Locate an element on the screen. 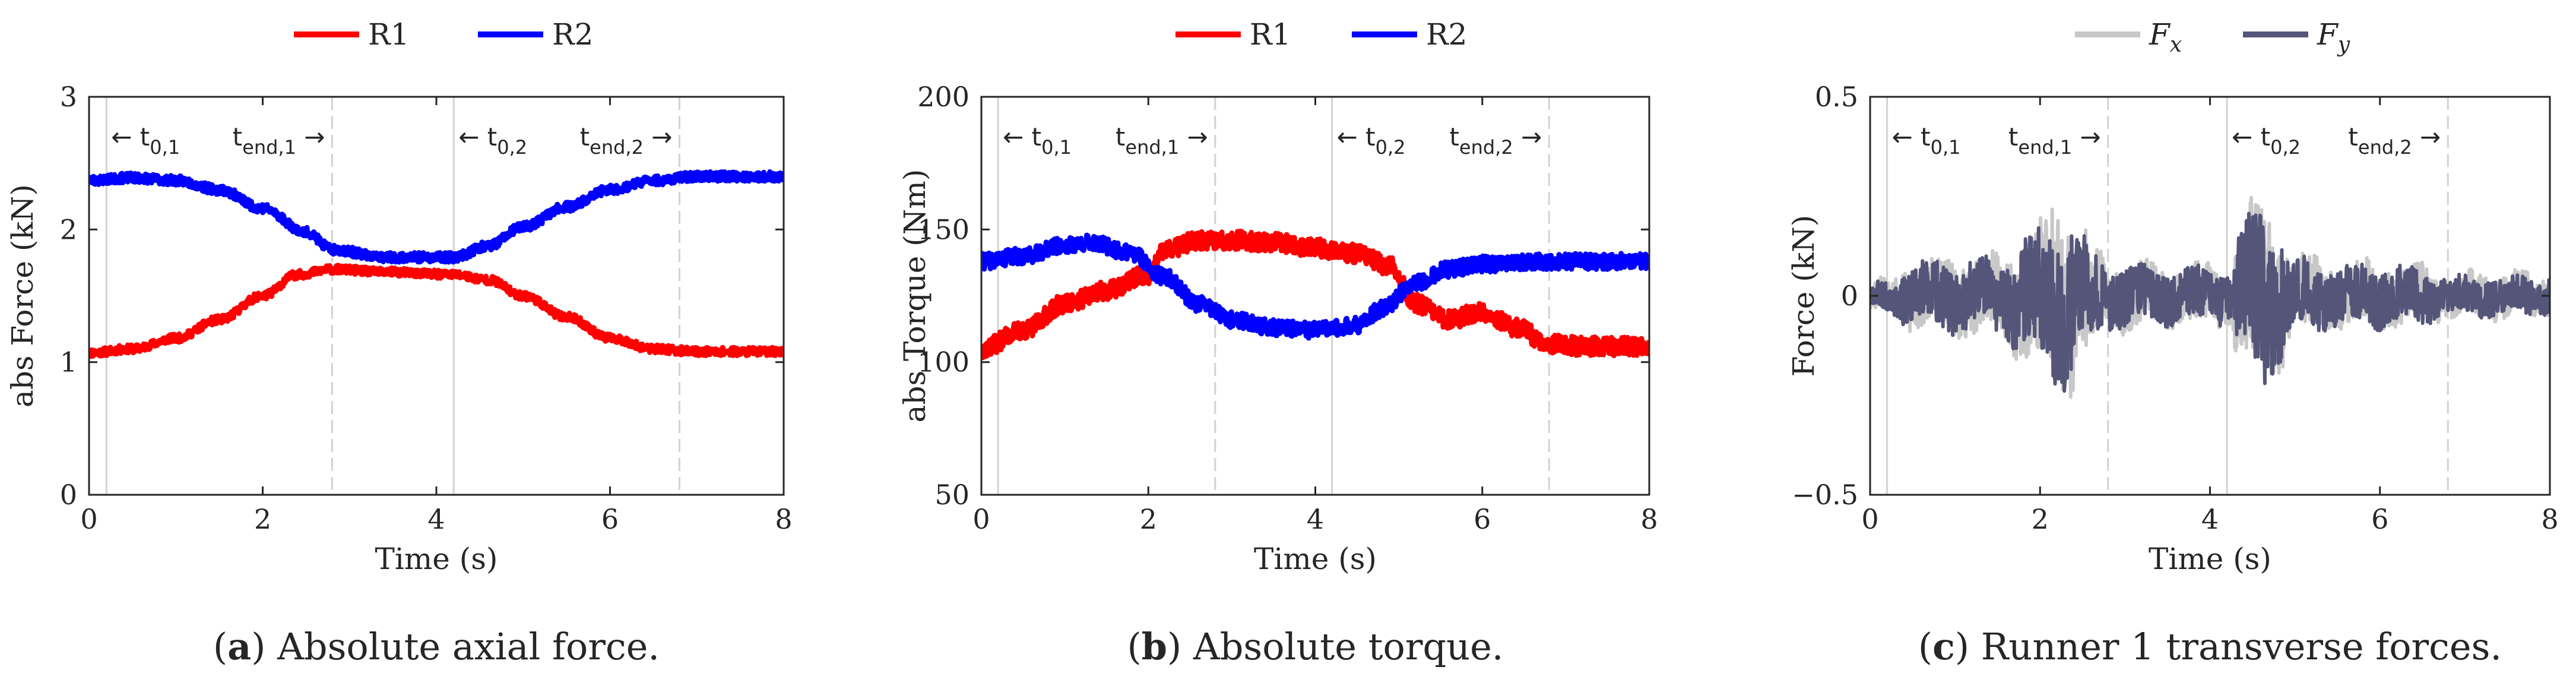  y-tick-label: 150 is located at coordinates (943, 229).